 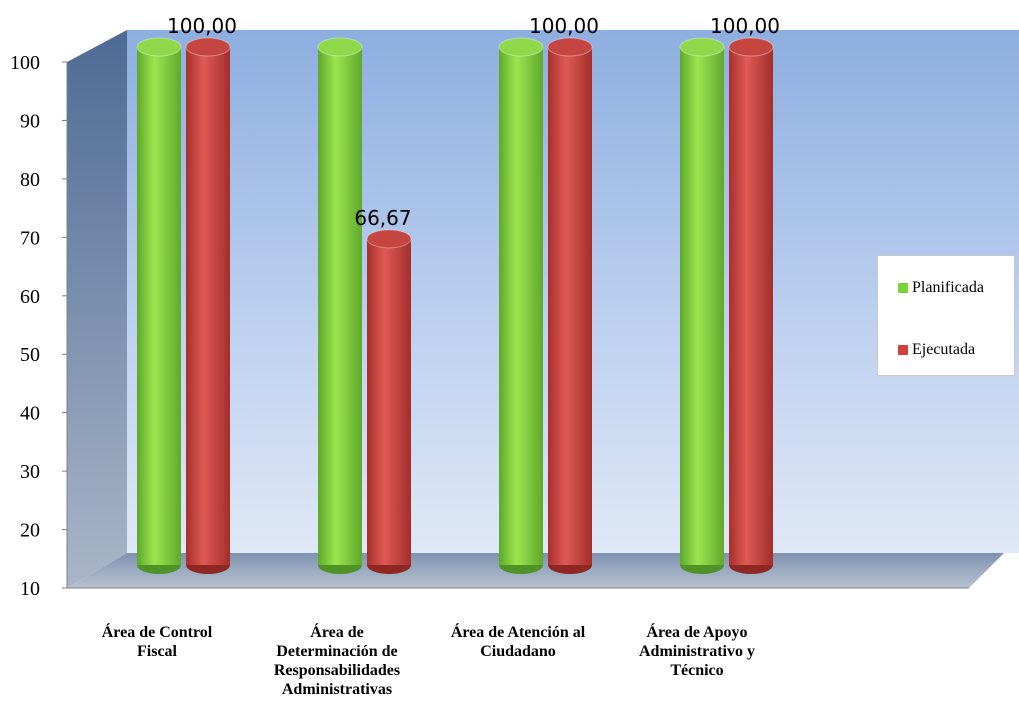 What do you see at coordinates (97, 309) in the screenshot?
I see `chart-side-wall` at bounding box center [97, 309].